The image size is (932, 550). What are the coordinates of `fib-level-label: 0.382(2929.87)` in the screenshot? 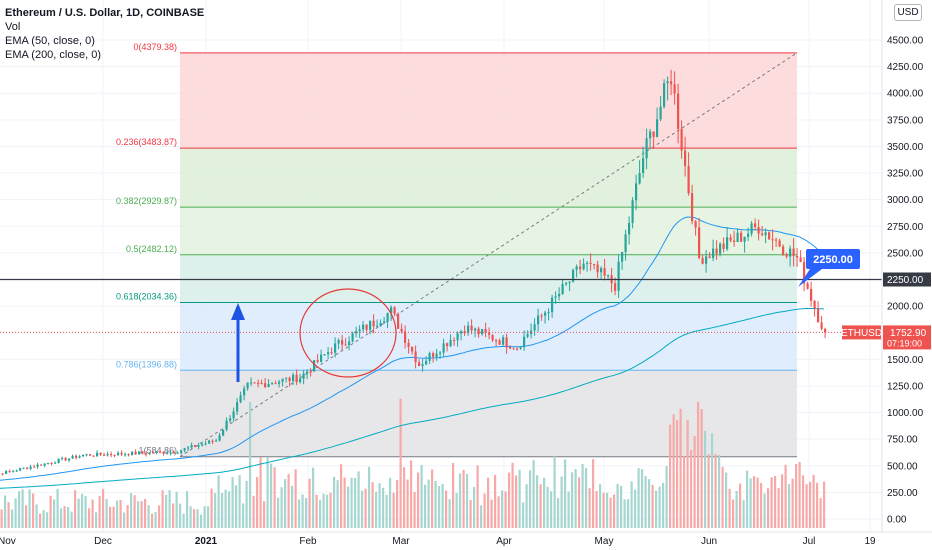 It's located at (146, 201).